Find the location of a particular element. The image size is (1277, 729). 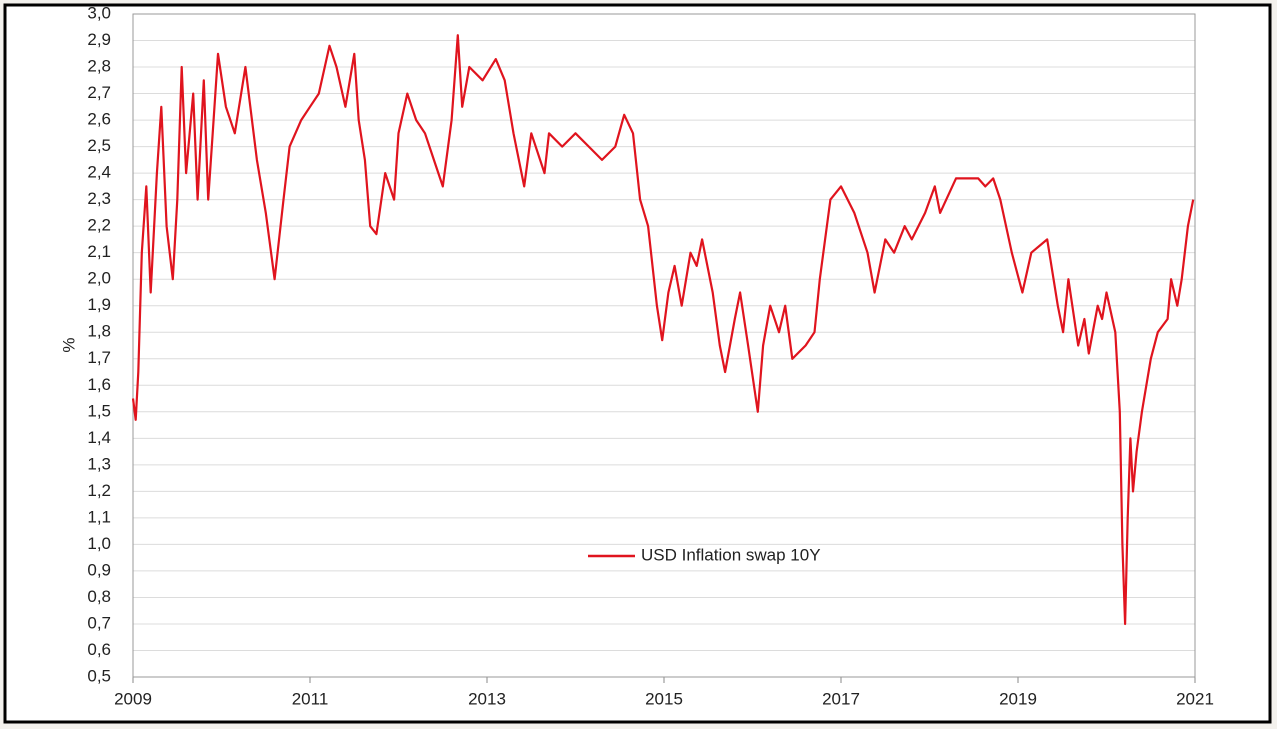

y-tick-label: 1,8 is located at coordinates (99, 331).